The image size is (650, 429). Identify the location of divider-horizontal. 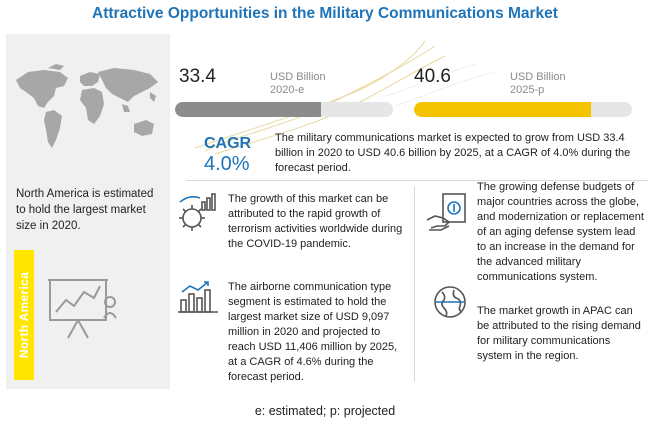
(417, 180).